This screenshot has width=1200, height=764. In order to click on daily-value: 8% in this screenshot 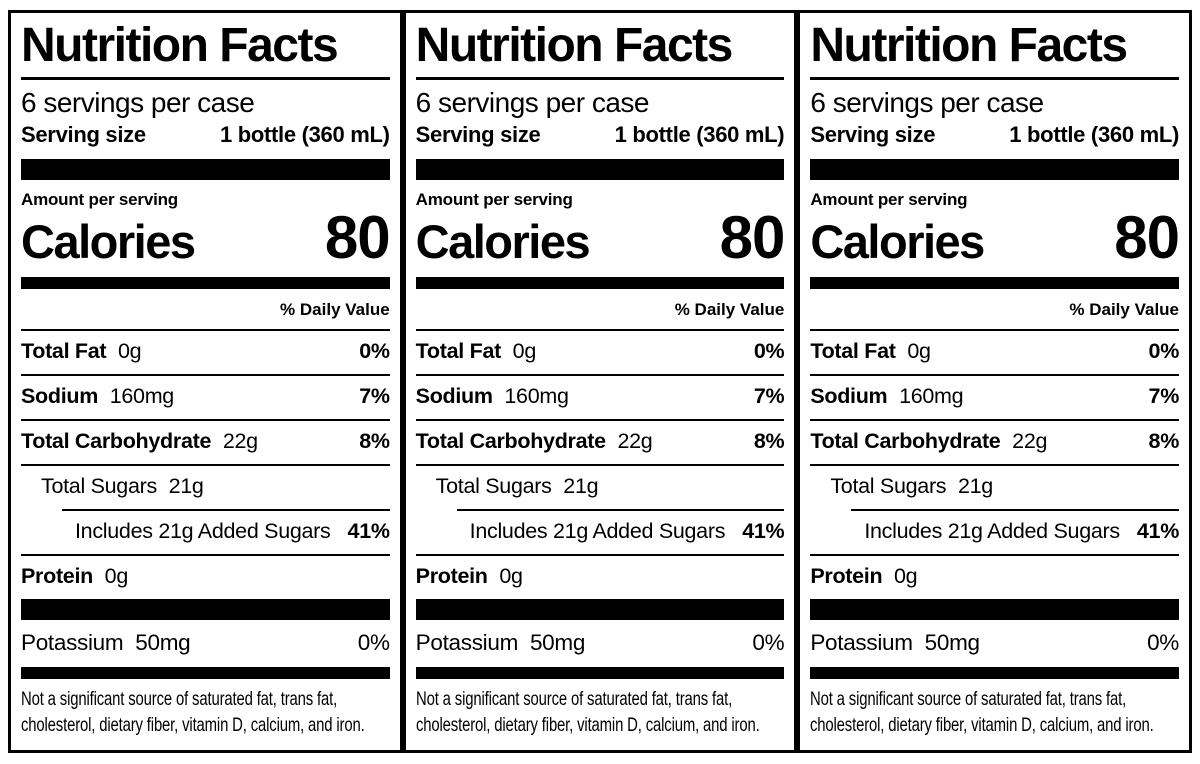, I will do `click(1164, 441)`.